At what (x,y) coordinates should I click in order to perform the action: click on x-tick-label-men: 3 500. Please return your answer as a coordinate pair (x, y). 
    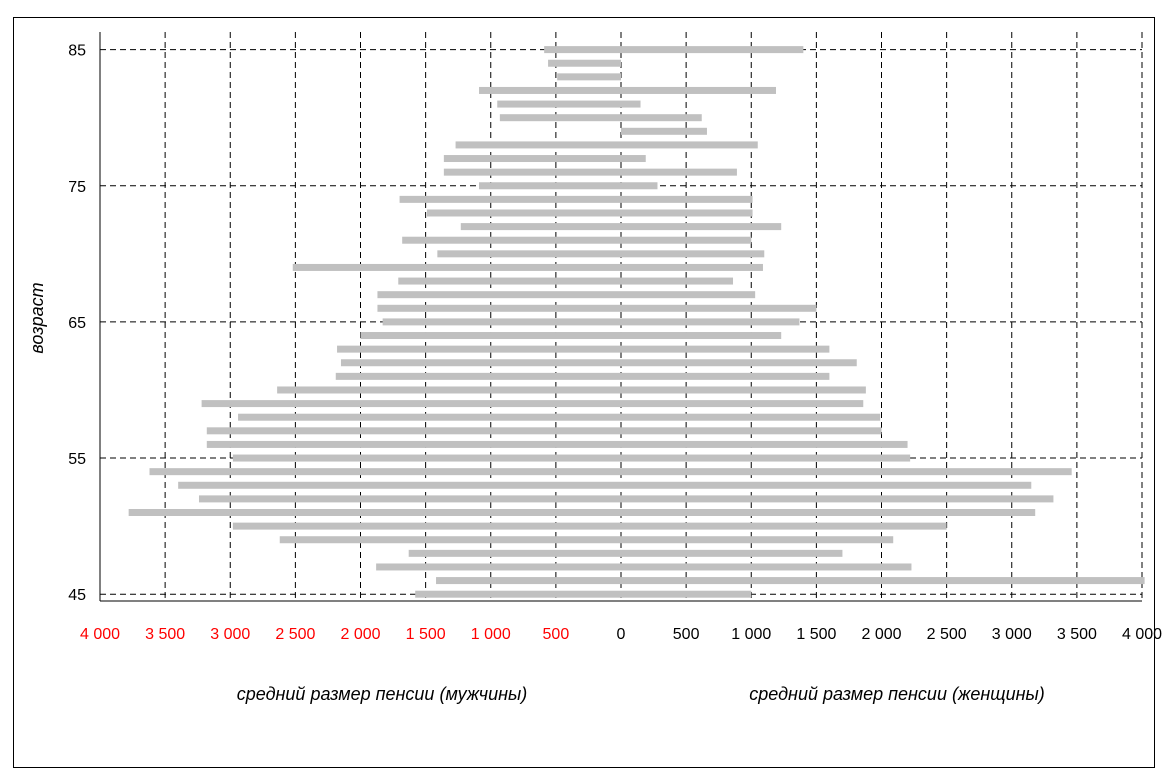
    Looking at the image, I should click on (165, 634).